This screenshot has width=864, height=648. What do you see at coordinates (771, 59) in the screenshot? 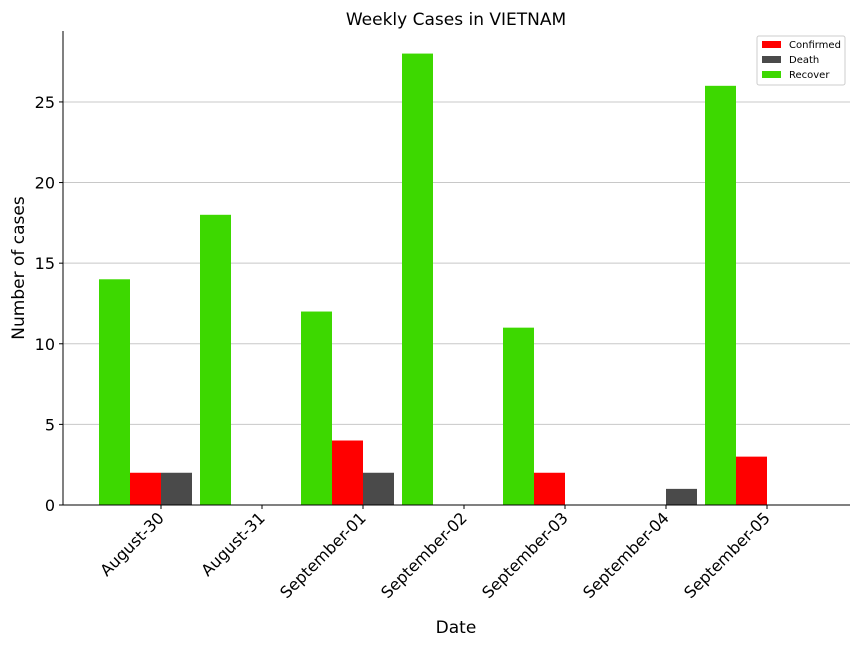
I see `legend-swatch-death` at bounding box center [771, 59].